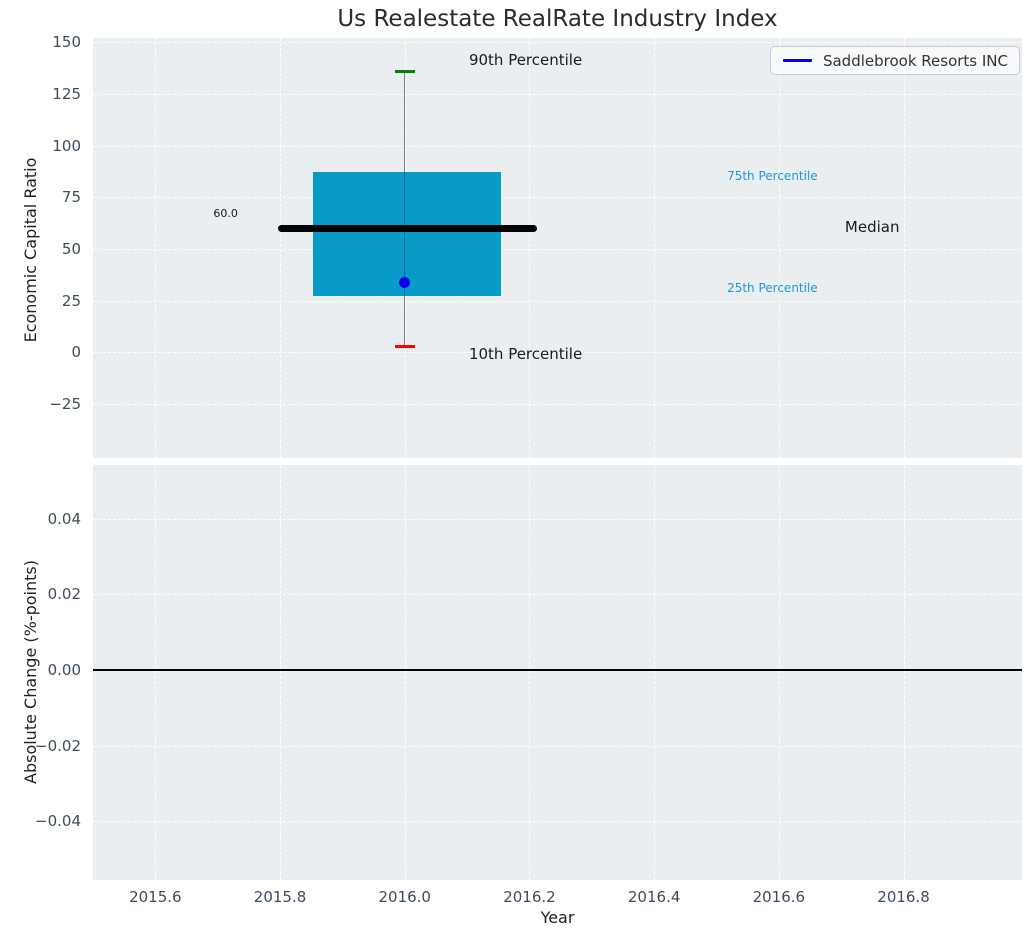 This screenshot has height=942, width=1034. Describe the element at coordinates (225, 213) in the screenshot. I see `annotation-60-0: 60.0` at that location.